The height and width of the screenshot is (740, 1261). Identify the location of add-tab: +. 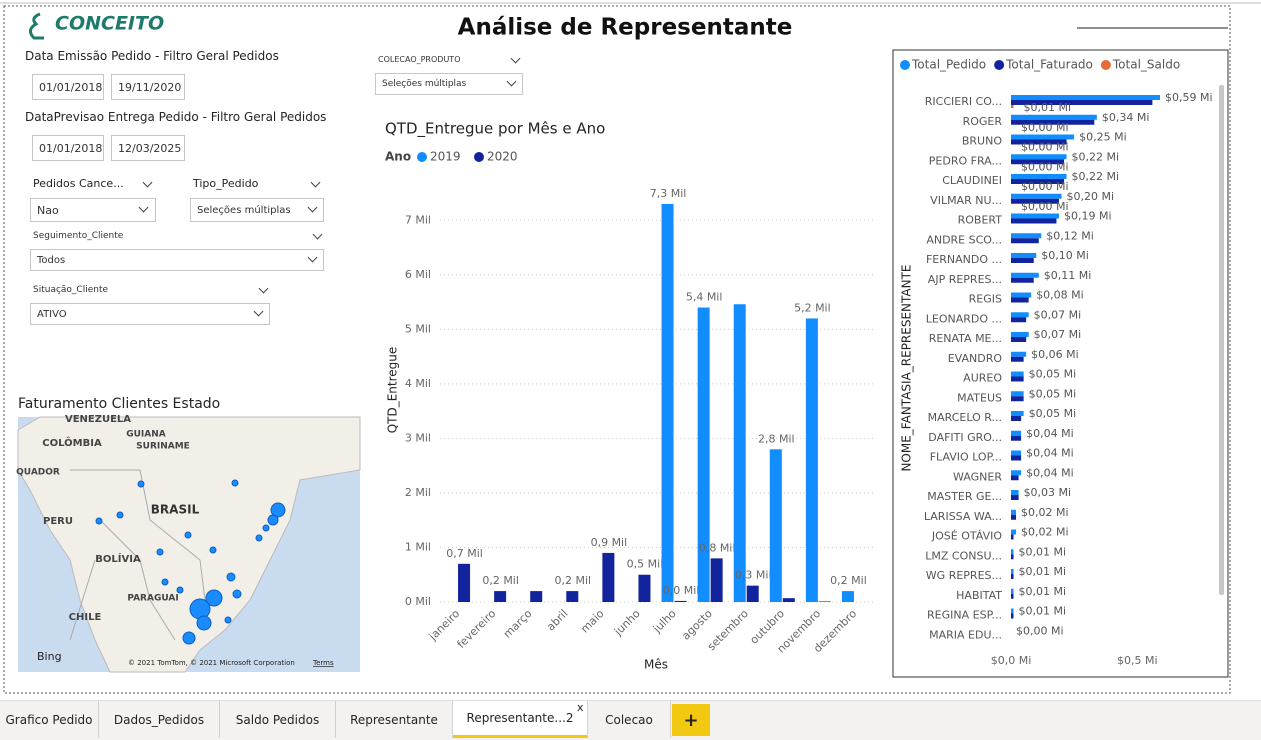
(691, 720).